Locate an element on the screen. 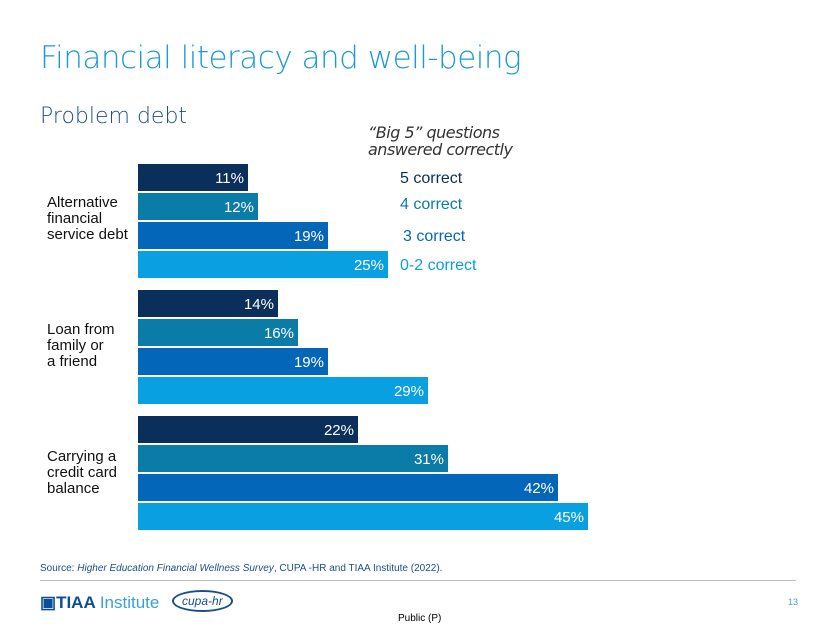 The width and height of the screenshot is (836, 627). category-label-line: a friend is located at coordinates (72, 361).